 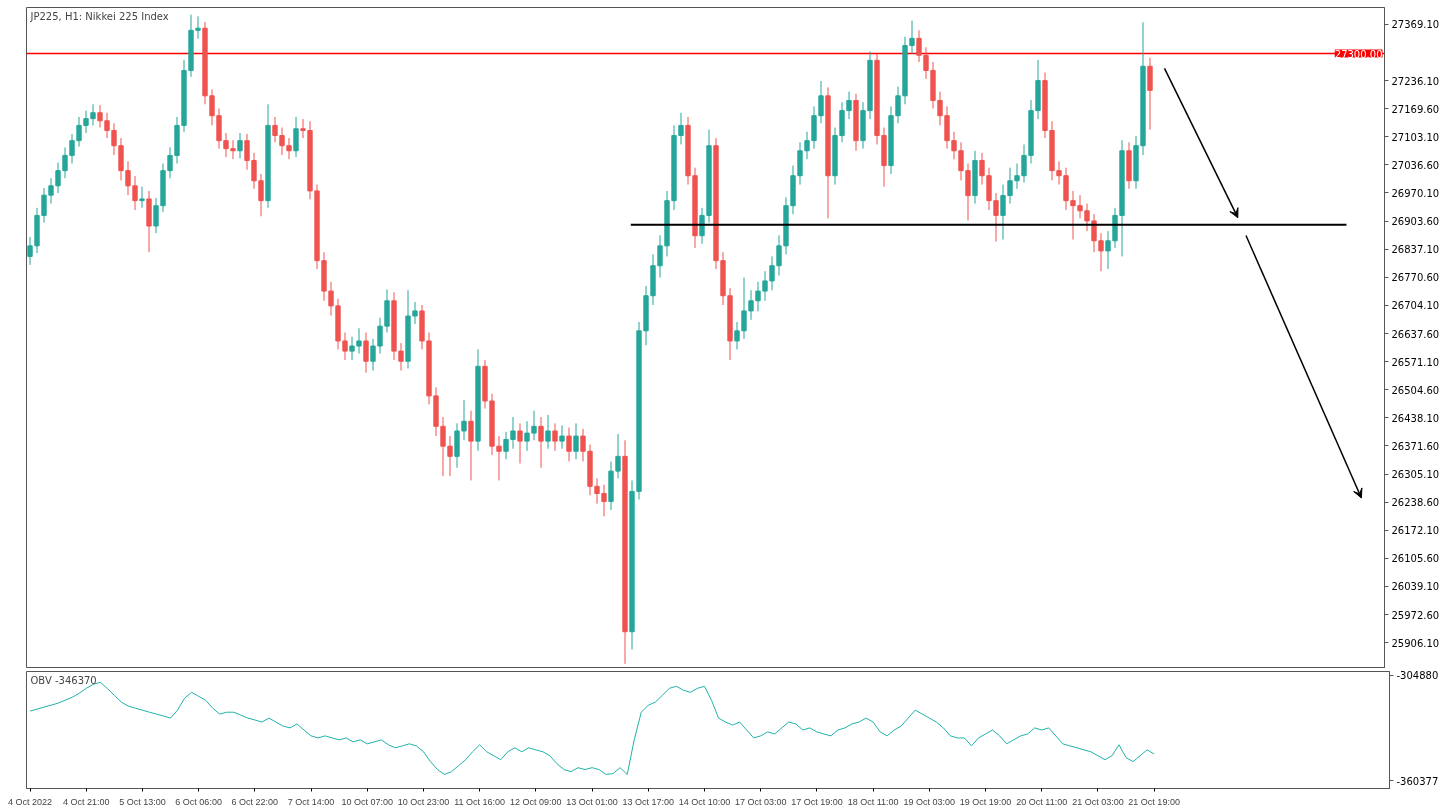 What do you see at coordinates (1417, 781) in the screenshot?
I see `y-tick-label: -360377` at bounding box center [1417, 781].